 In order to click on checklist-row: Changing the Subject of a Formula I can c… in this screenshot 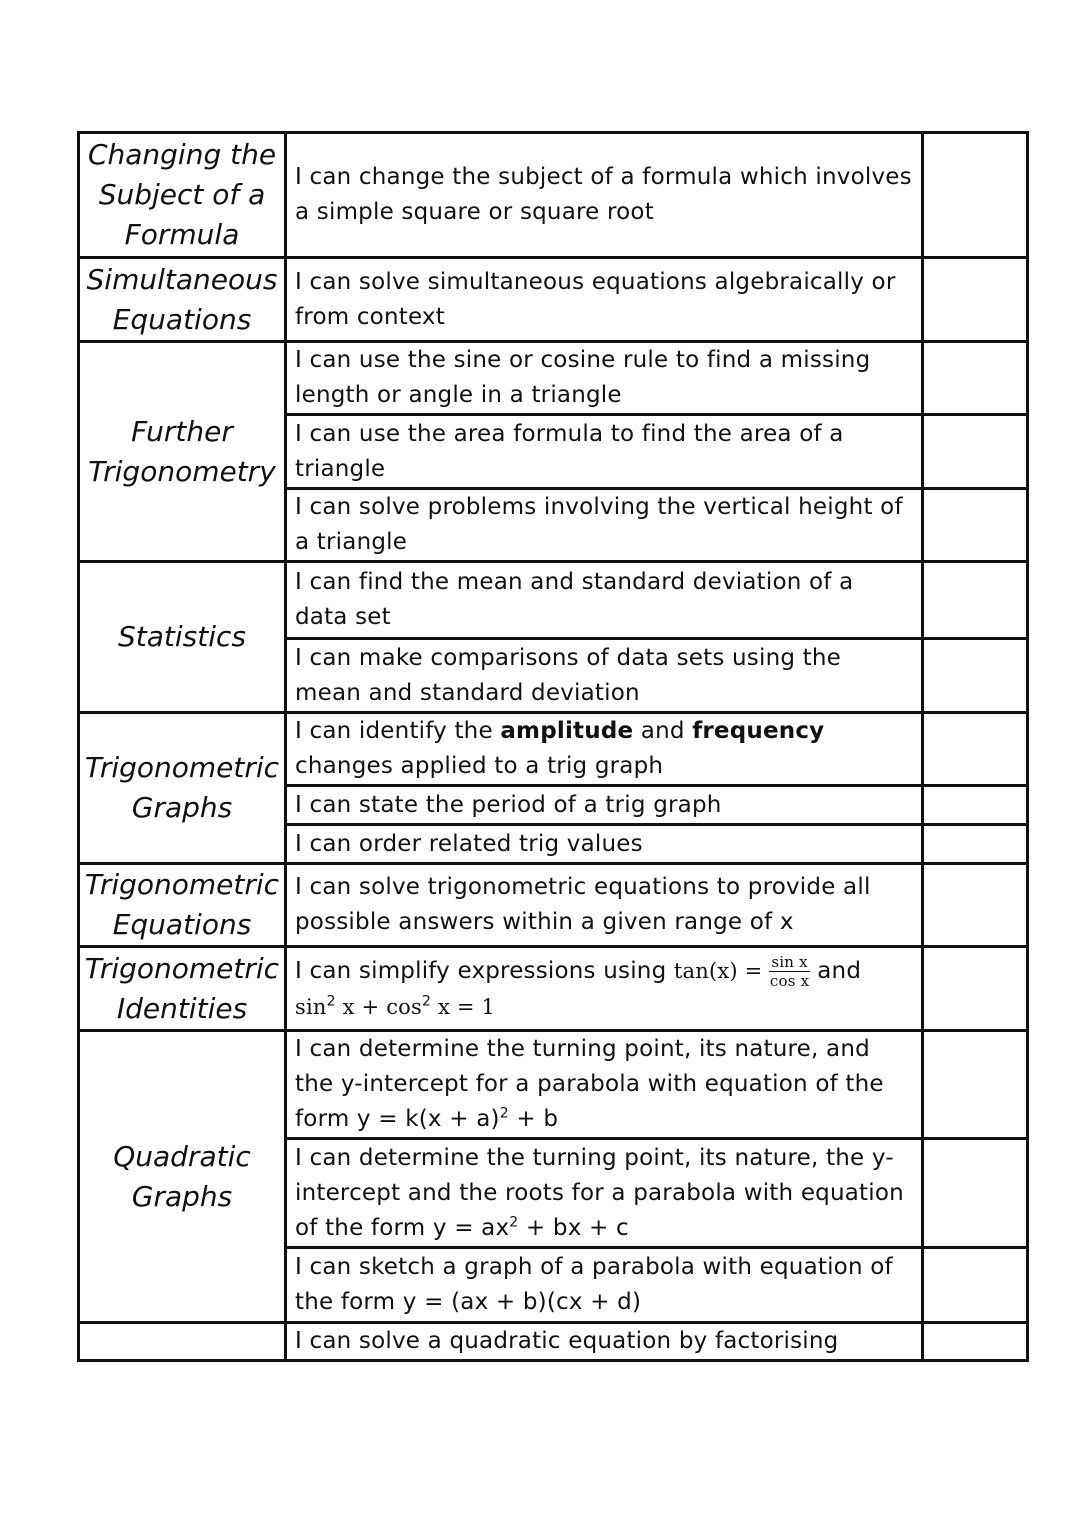, I will do `click(553, 195)`.